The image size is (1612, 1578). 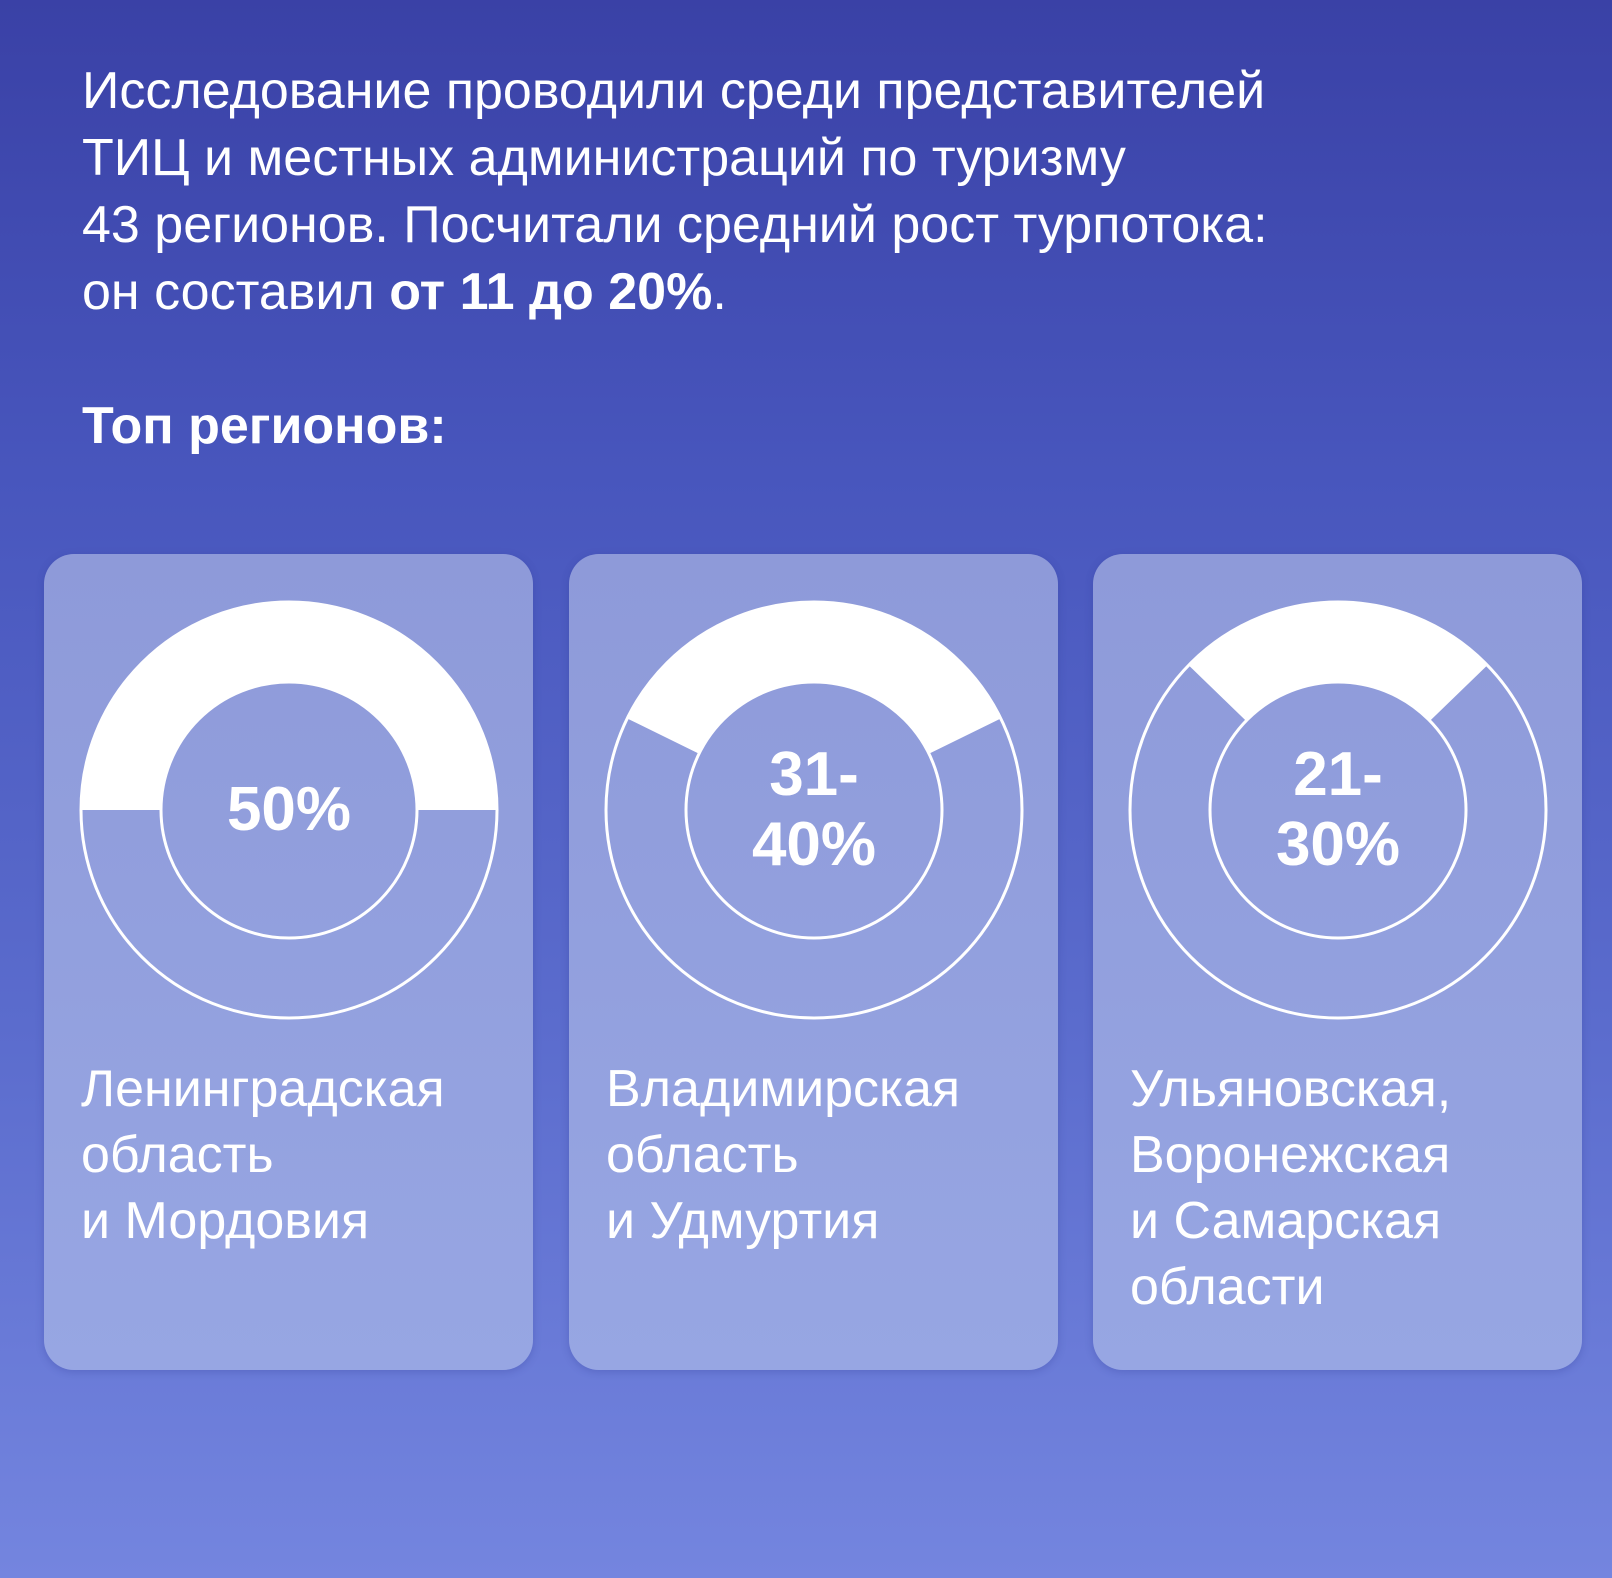 I want to click on region-name-line: Ленинградская, so click(x=263, y=1089).